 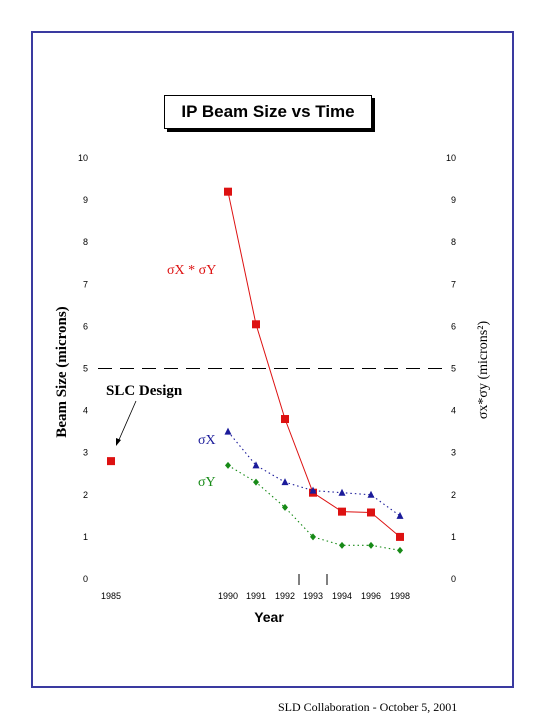 I want to click on y-tick-right-10: 10, so click(x=451, y=158).